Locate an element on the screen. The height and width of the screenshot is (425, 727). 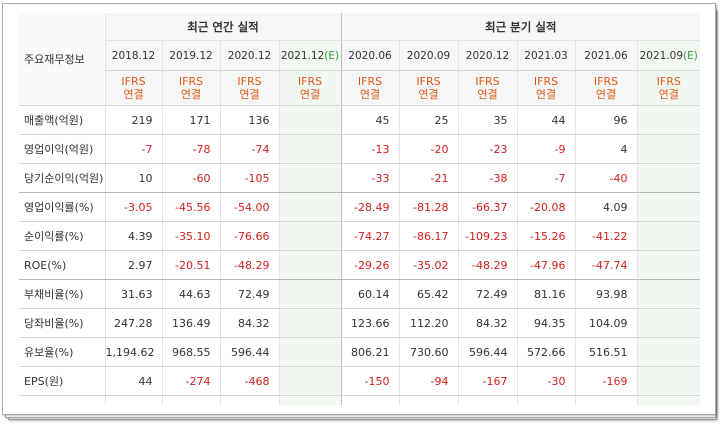
table-cell: -468 is located at coordinates (249, 381).